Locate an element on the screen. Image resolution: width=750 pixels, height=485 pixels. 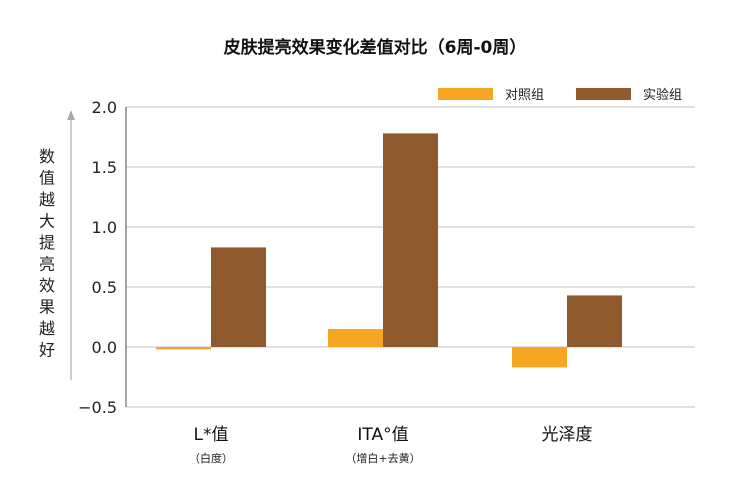
y-arrow-head-icon is located at coordinates (71, 115).